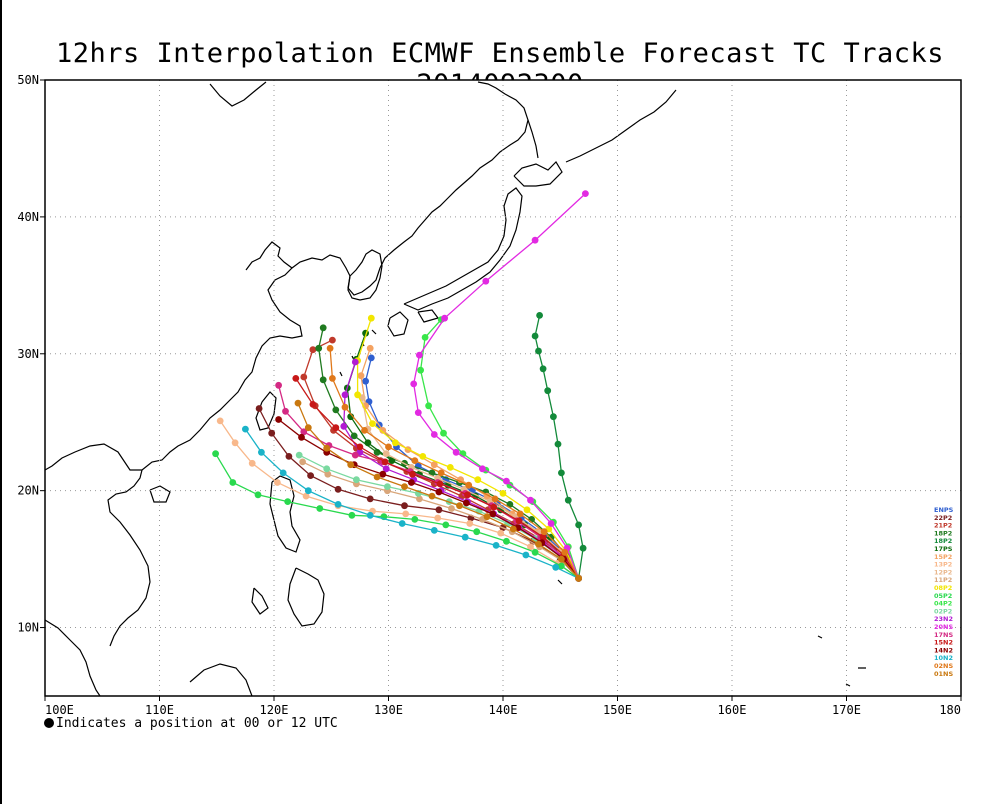 This screenshot has height=804, width=1000. I want to click on coastline-hainan, so click(160, 494).